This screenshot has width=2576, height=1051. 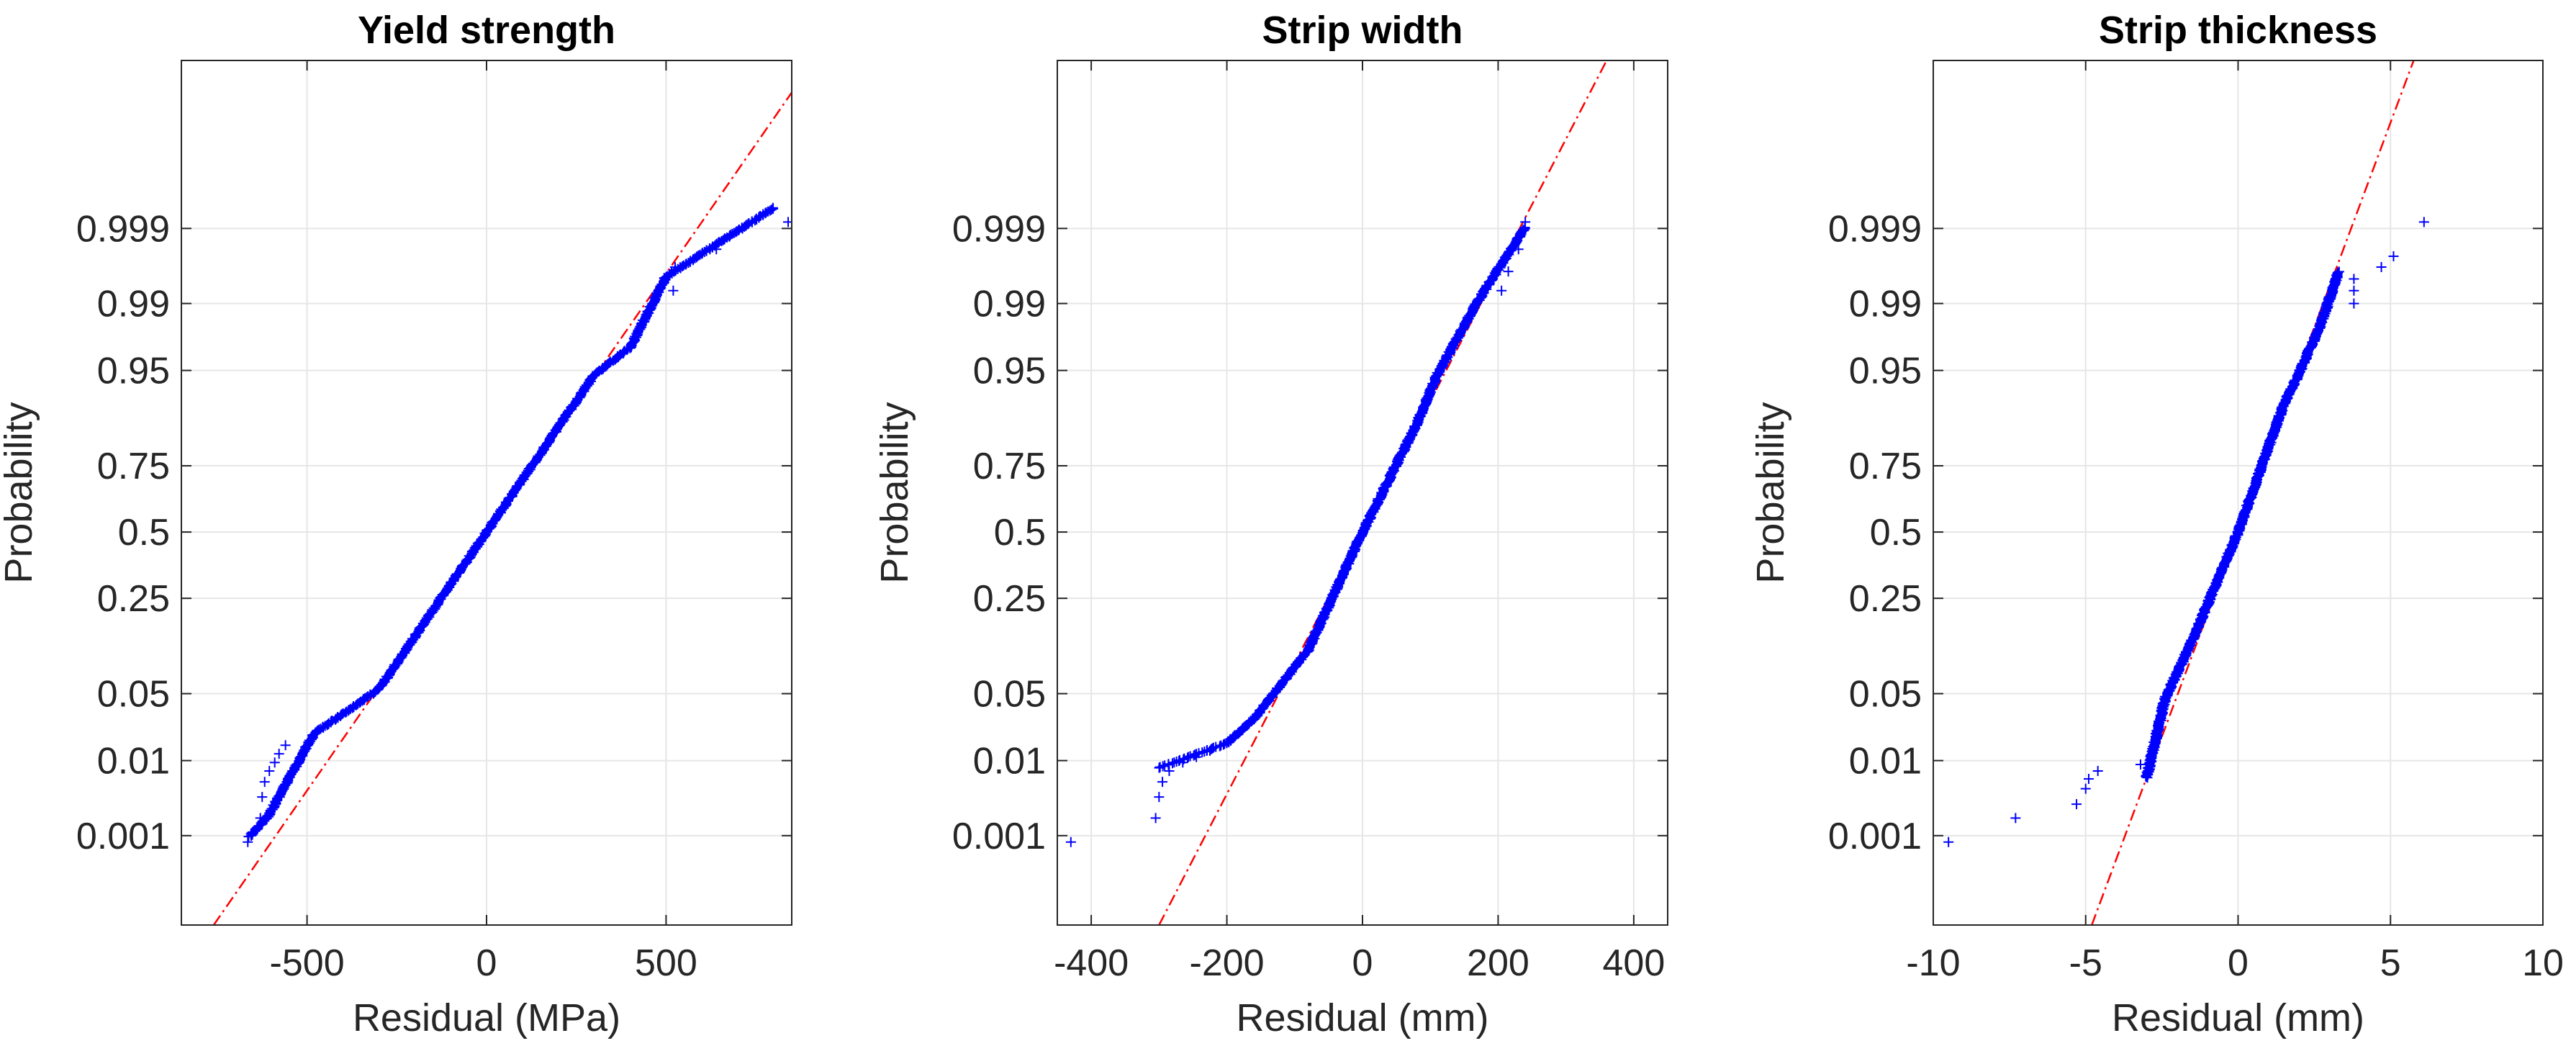 I want to click on x-tick-label: -10, so click(x=1933, y=963).